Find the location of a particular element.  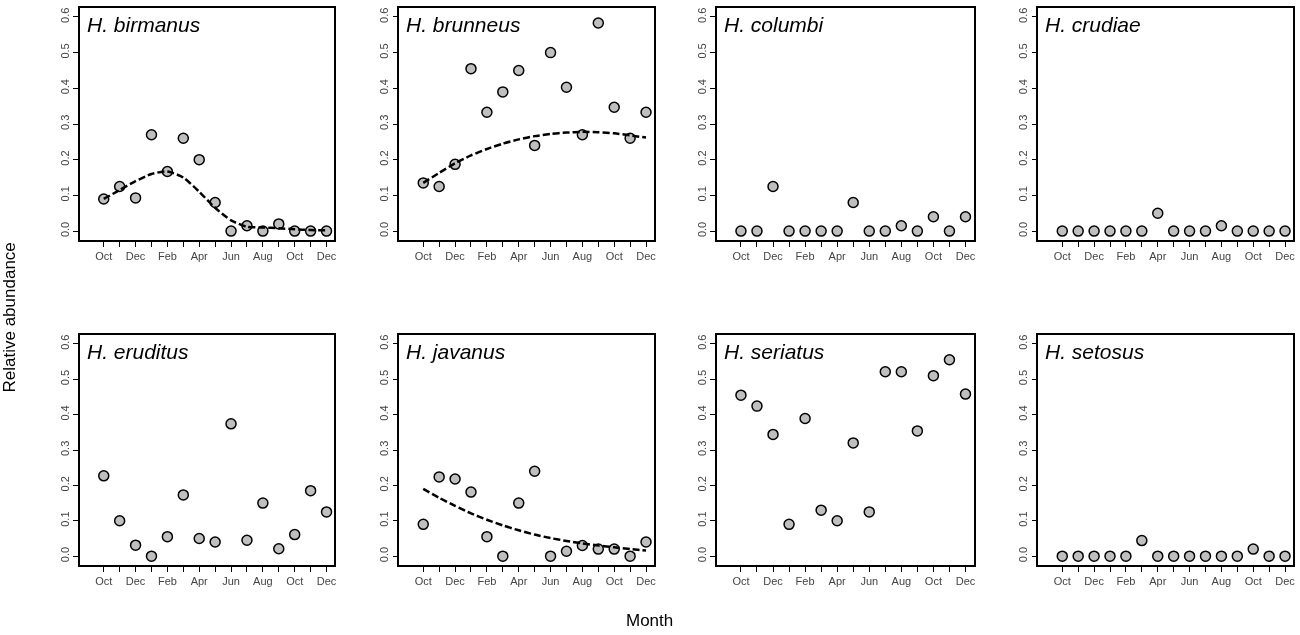

y-tick-label: 0.6 is located at coordinates (64, 342).